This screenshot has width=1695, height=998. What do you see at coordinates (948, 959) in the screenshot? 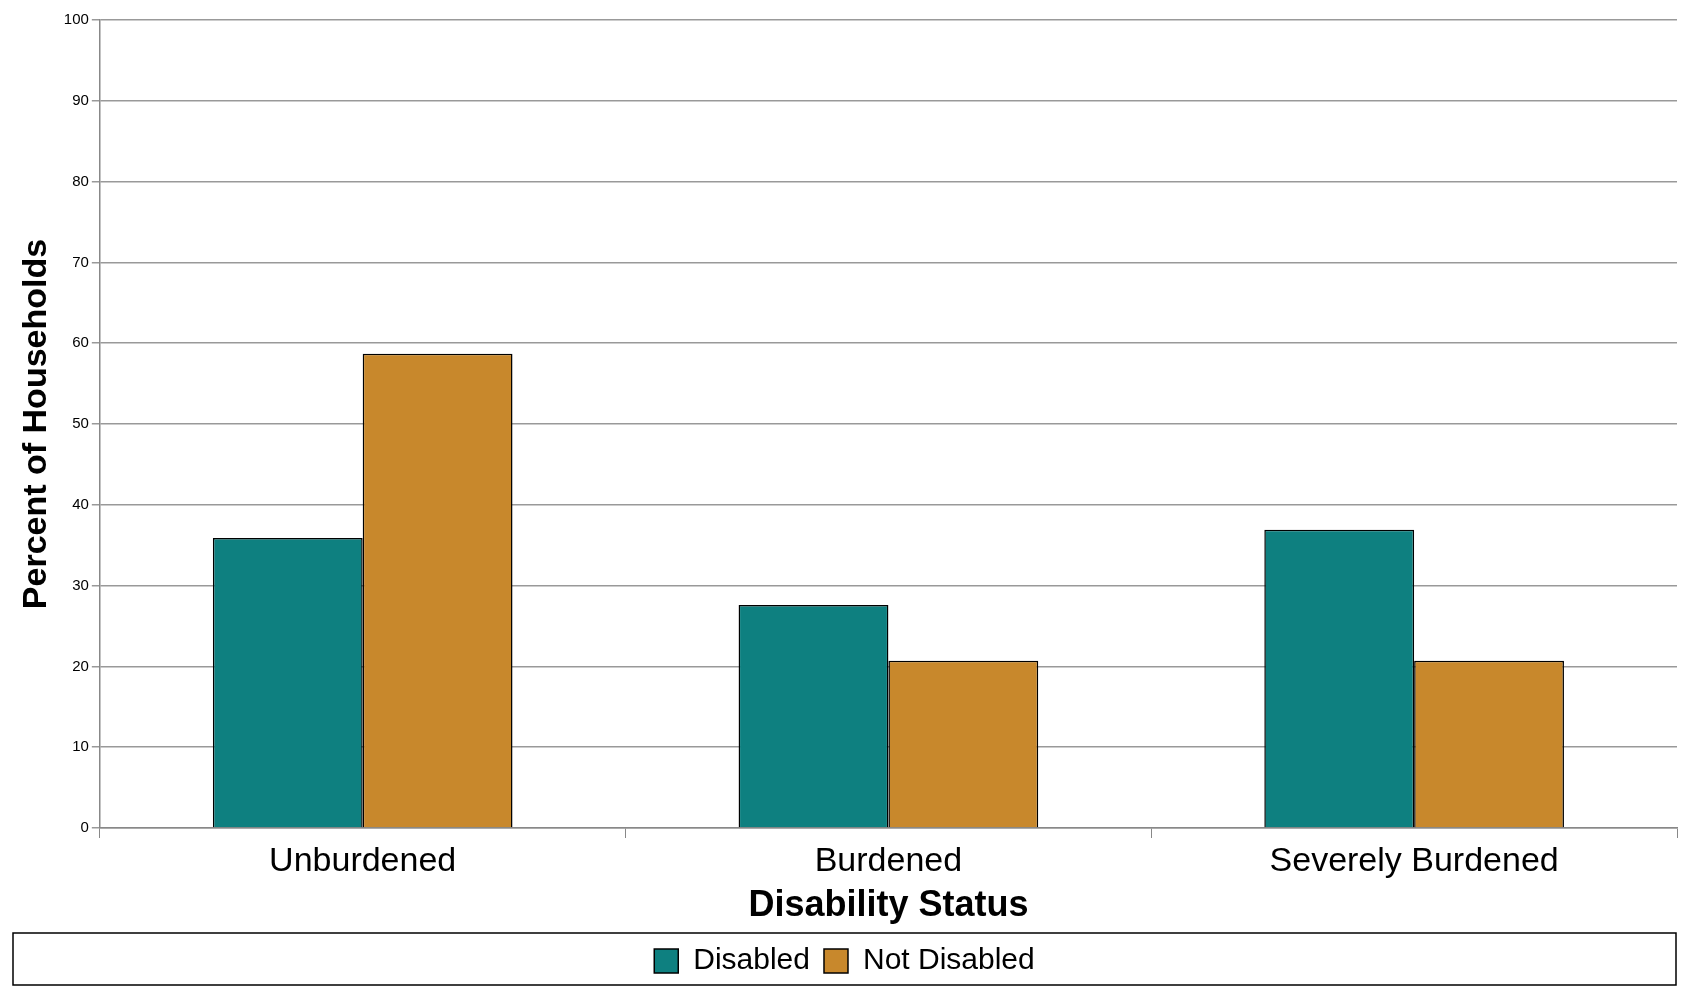
I see `legend-label: Not Disabled` at bounding box center [948, 959].